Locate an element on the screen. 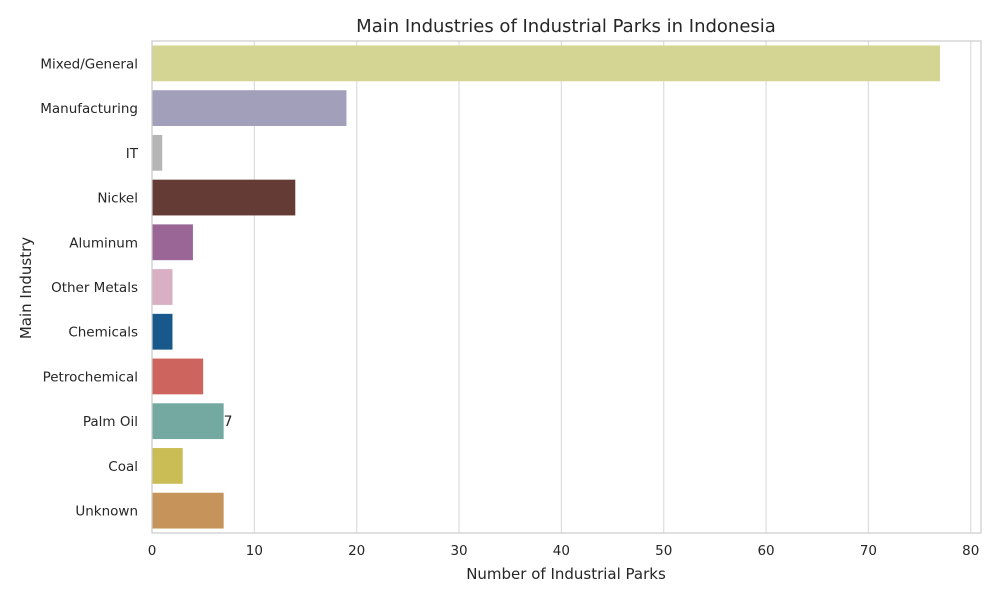 Image resolution: width=1000 pixels, height=600 pixels. x-tick-label: 60 is located at coordinates (765, 551).